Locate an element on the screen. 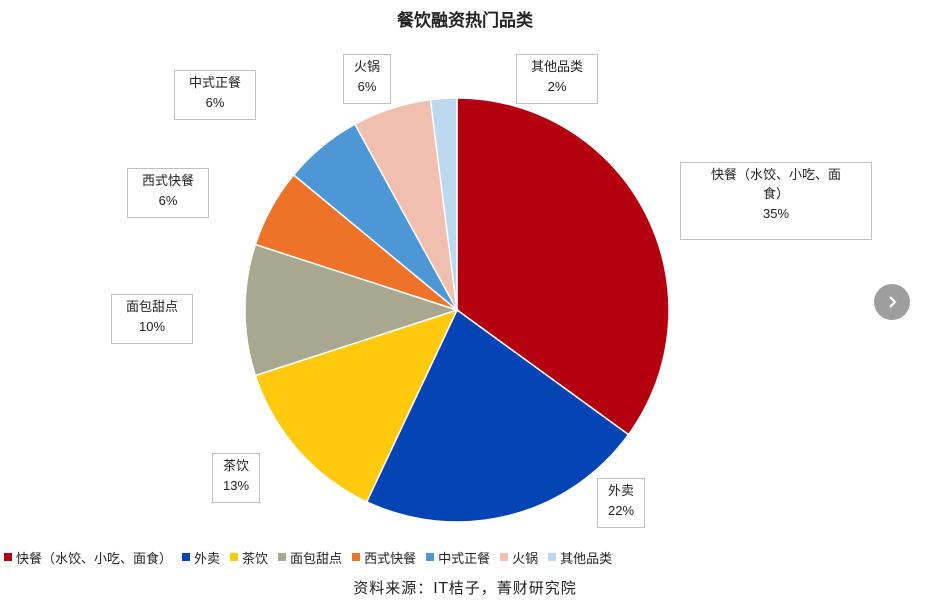  legend-item: 火锅 is located at coordinates (519, 557).